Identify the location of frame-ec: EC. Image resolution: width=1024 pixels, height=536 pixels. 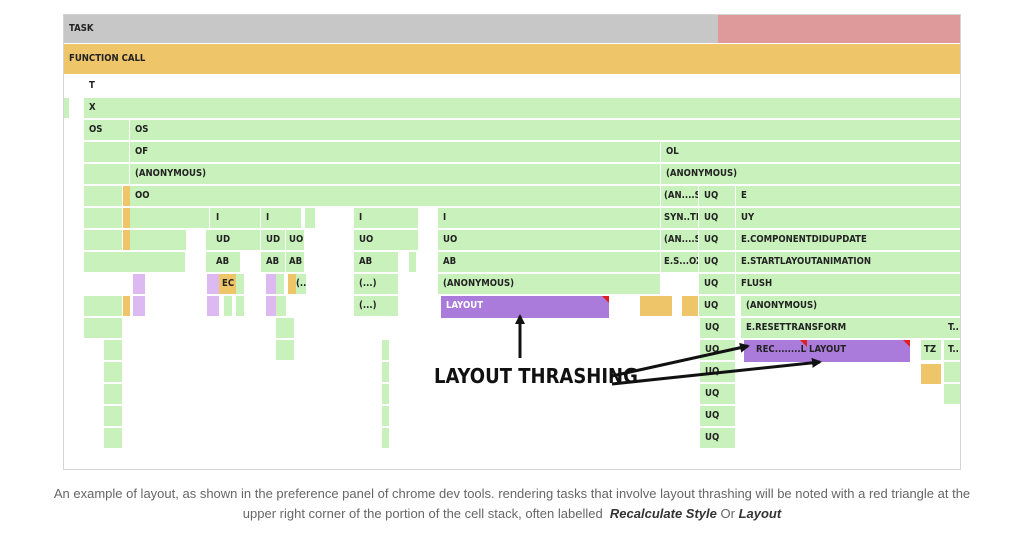
(227, 284).